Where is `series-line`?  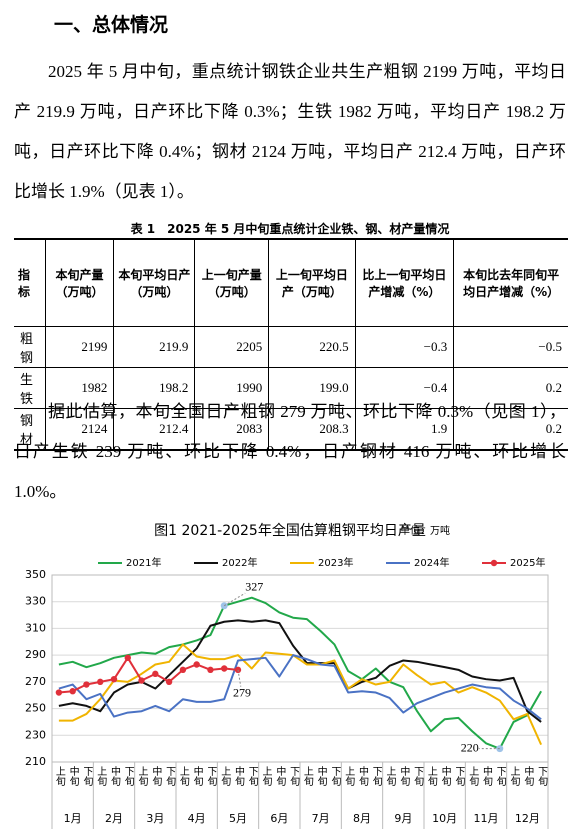
series-line is located at coordinates (300, 687).